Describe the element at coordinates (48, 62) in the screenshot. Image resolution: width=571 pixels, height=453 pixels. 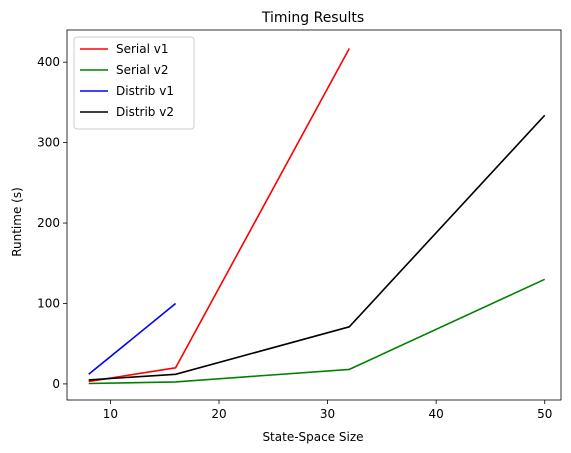
I see `y-tick-label-4: 400` at that location.